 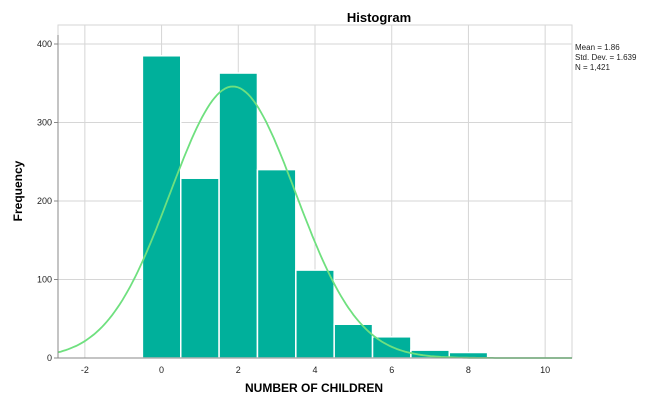 I want to click on stats-mean: Mean = 1.86, so click(x=597, y=47).